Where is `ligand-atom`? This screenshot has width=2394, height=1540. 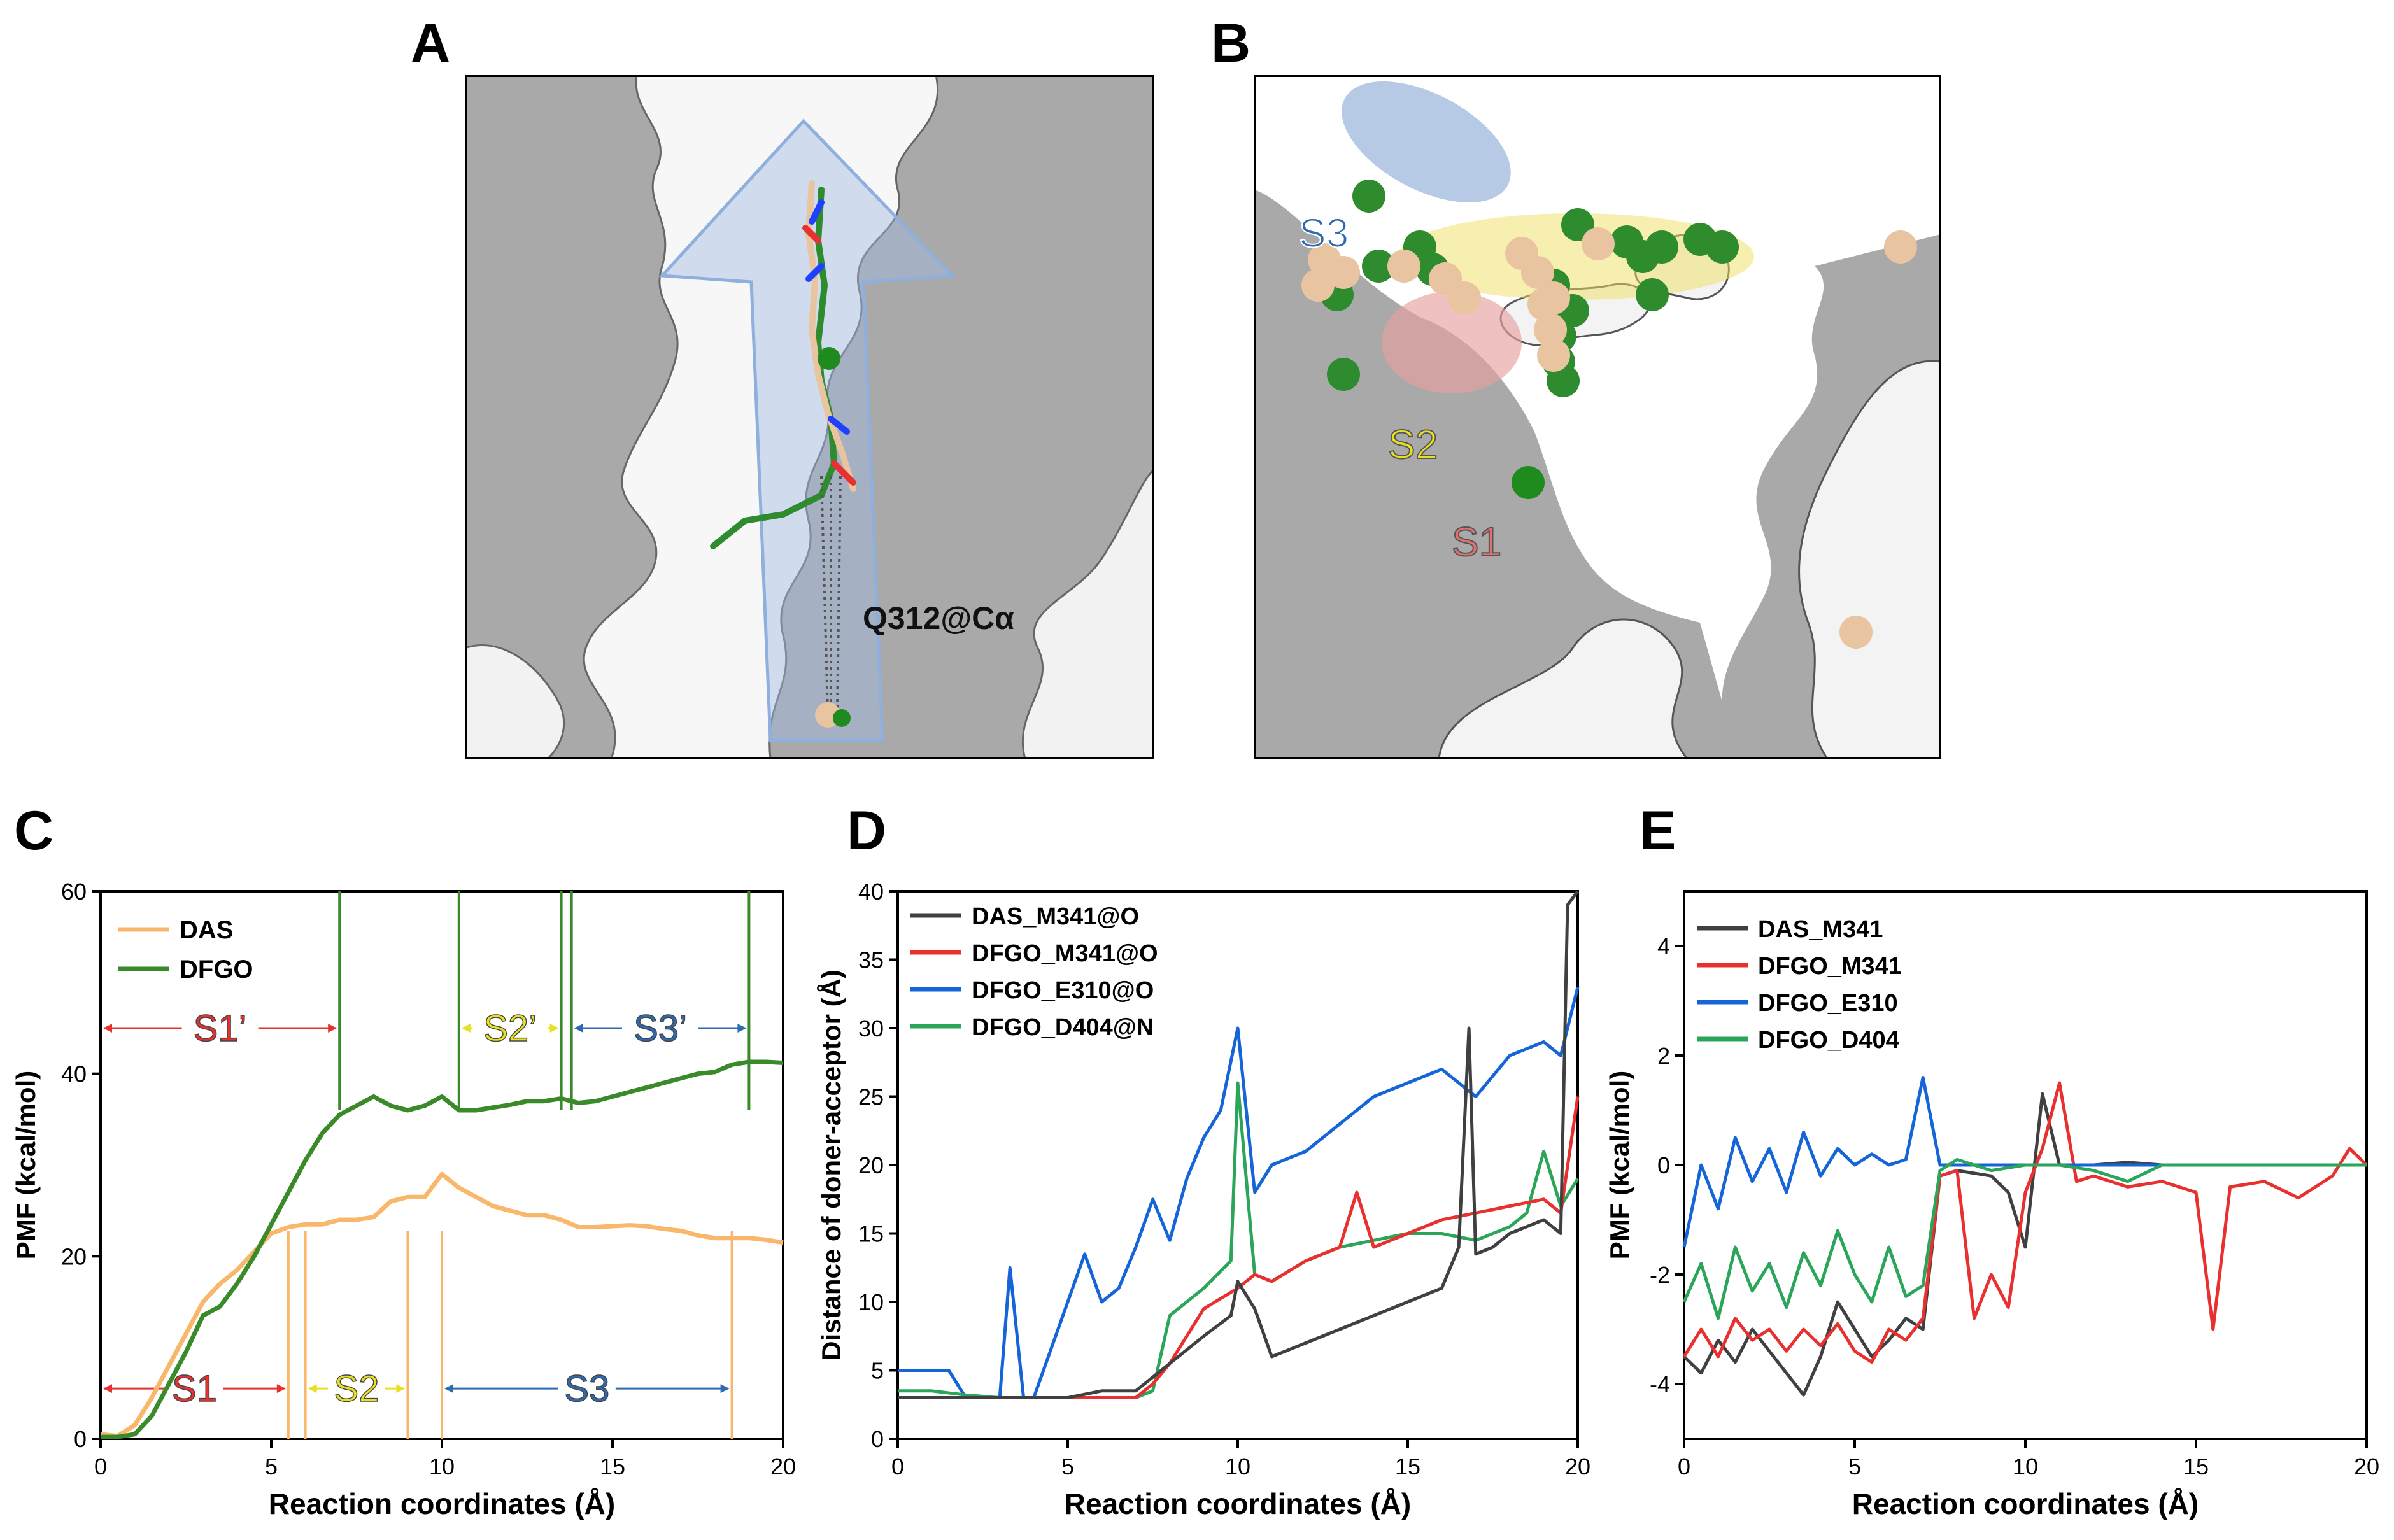 ligand-atom is located at coordinates (829, 358).